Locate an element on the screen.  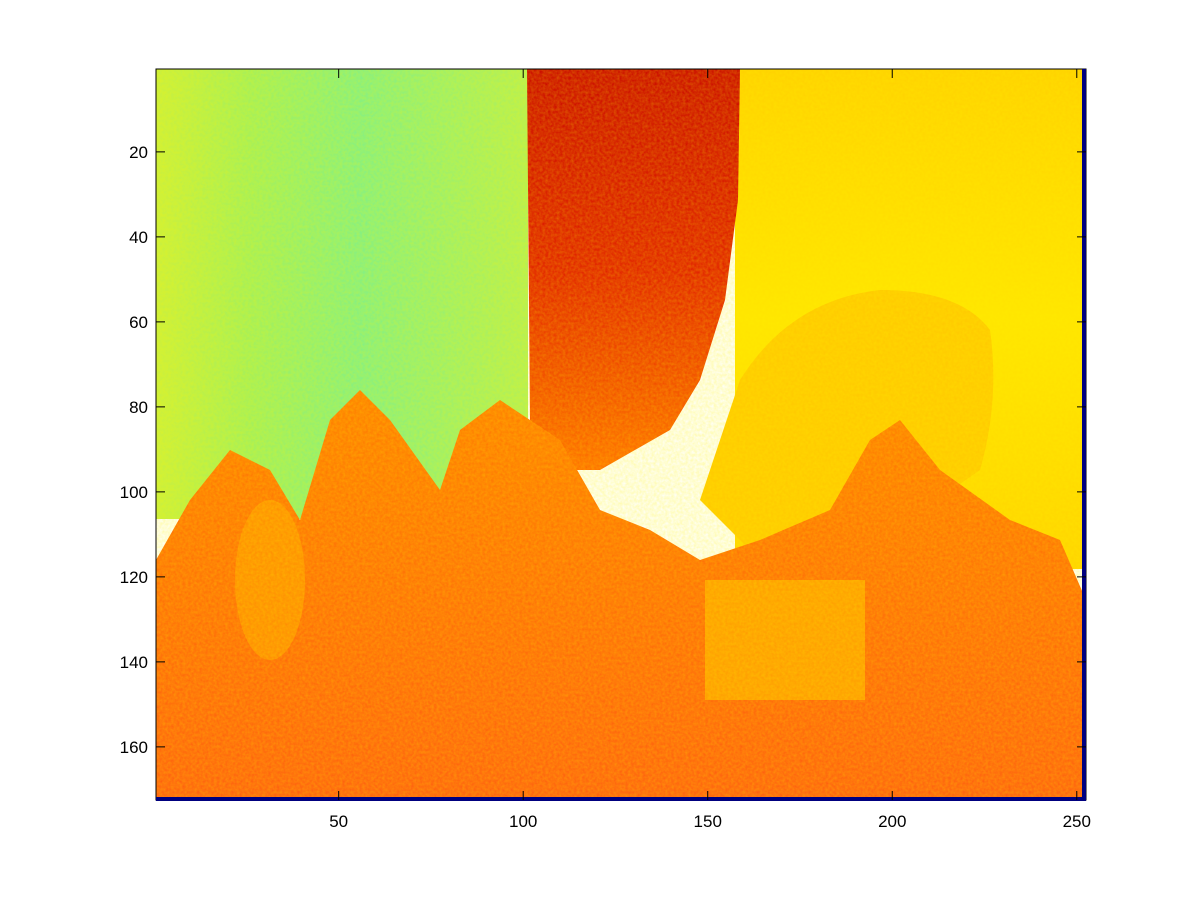
x-tick-label: 150 is located at coordinates (708, 821).